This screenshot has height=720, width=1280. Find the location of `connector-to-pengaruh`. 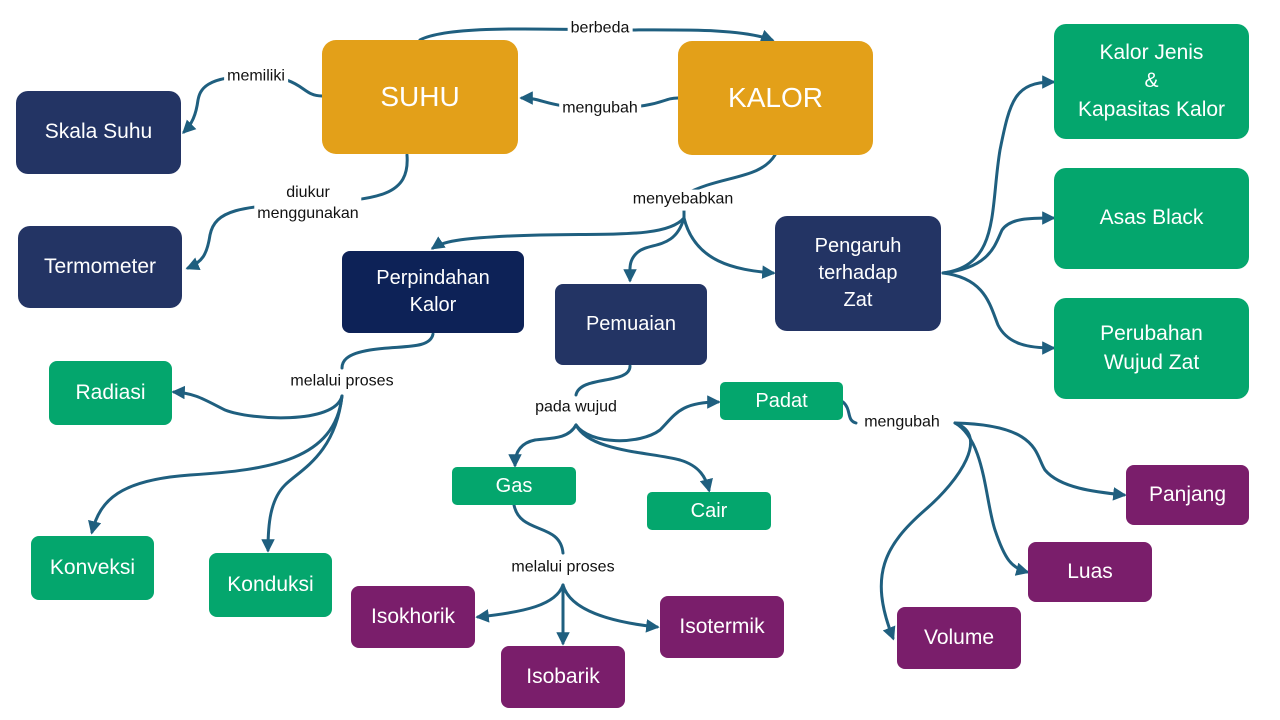

connector-to-pengaruh is located at coordinates (729, 247).